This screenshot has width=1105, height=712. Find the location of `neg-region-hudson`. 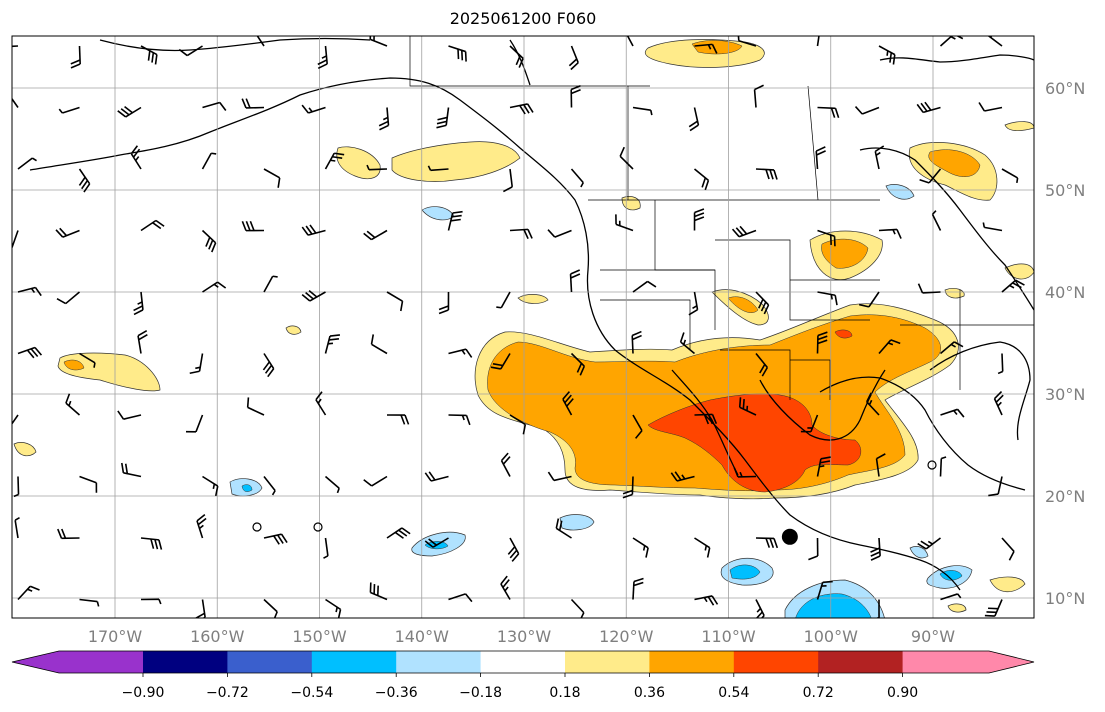

neg-region-hudson is located at coordinates (900, 192).